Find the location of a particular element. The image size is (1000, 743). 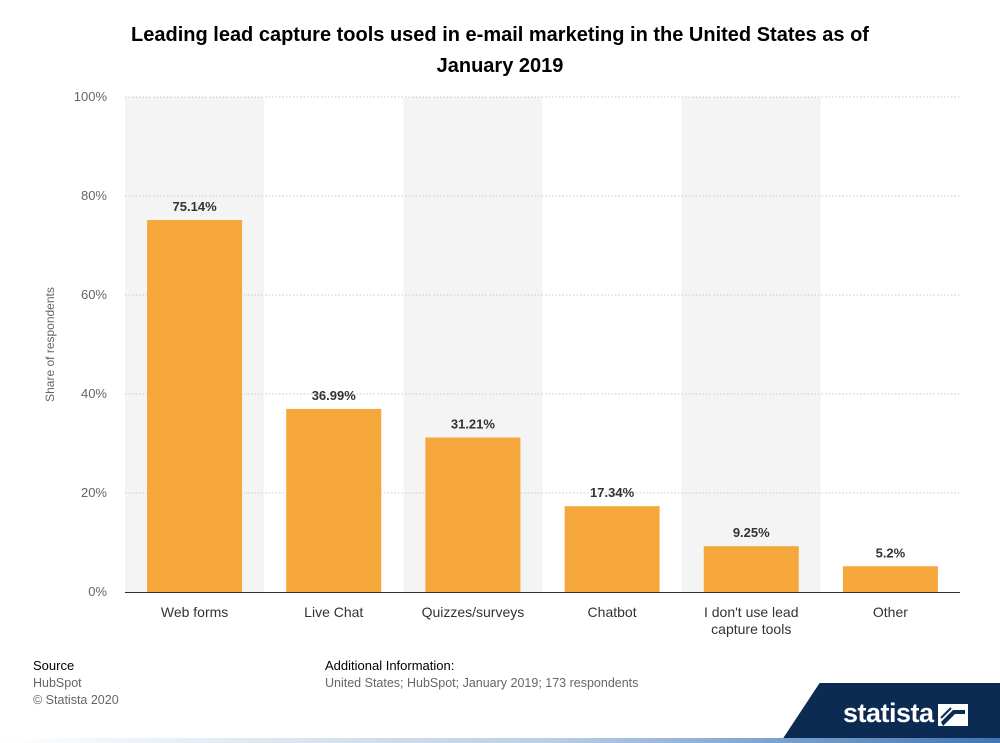

data-label: 5.2% is located at coordinates (891, 552).